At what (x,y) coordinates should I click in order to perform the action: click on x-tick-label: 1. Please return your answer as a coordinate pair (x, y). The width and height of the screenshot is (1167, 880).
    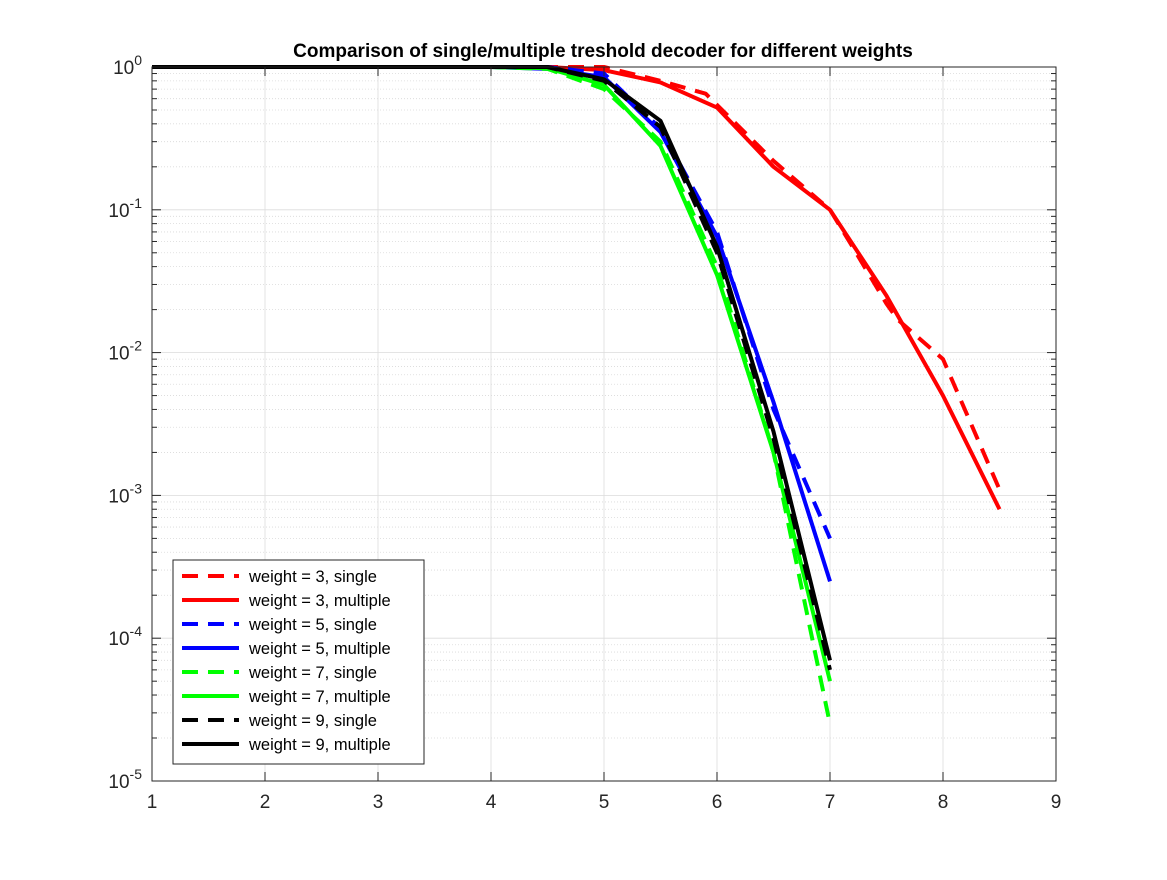
    Looking at the image, I should click on (152, 802).